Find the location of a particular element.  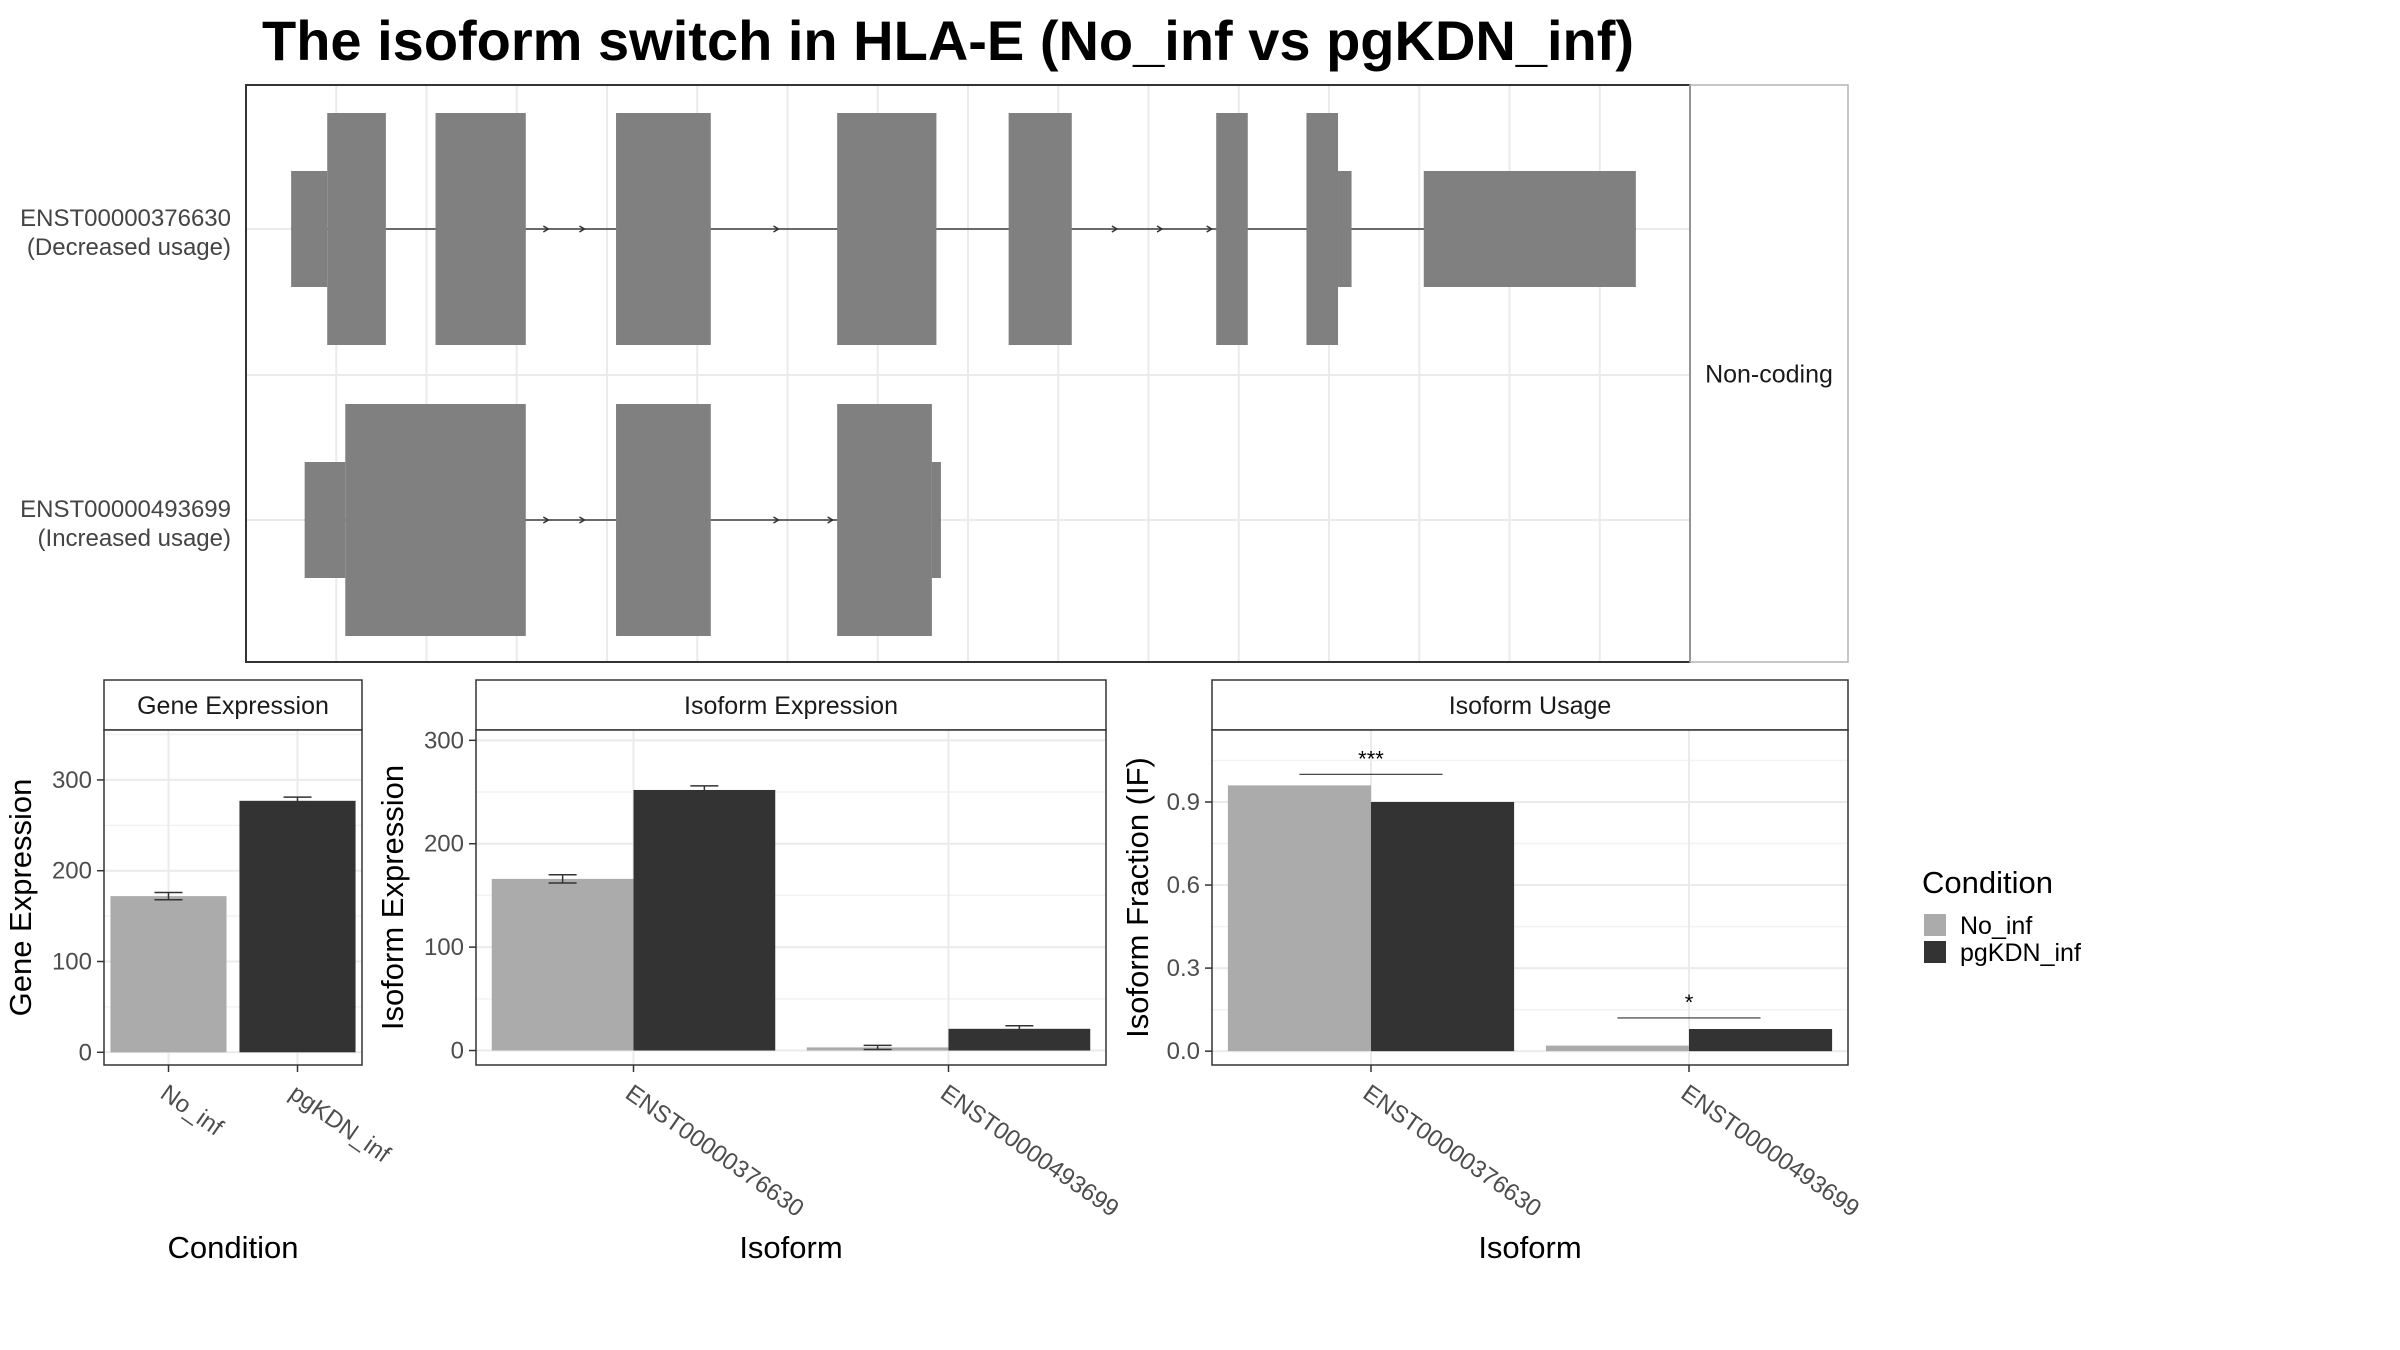

strip-label: Non-coding is located at coordinates (1769, 375).